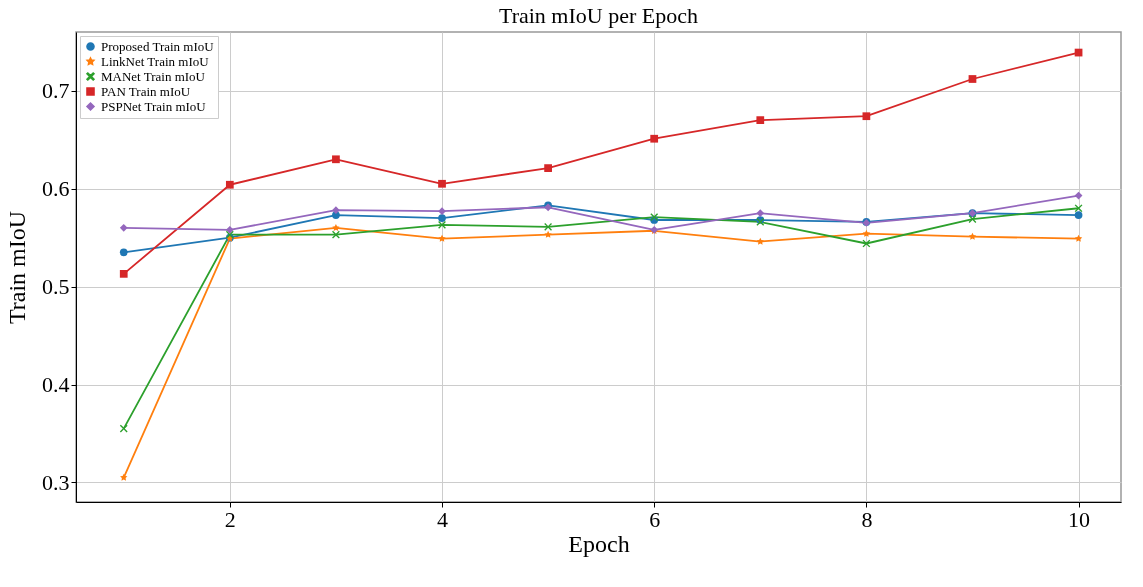 The width and height of the screenshot is (1143, 587). Describe the element at coordinates (146, 91) in the screenshot. I see `legend-label: PAN Train mIoU` at that location.